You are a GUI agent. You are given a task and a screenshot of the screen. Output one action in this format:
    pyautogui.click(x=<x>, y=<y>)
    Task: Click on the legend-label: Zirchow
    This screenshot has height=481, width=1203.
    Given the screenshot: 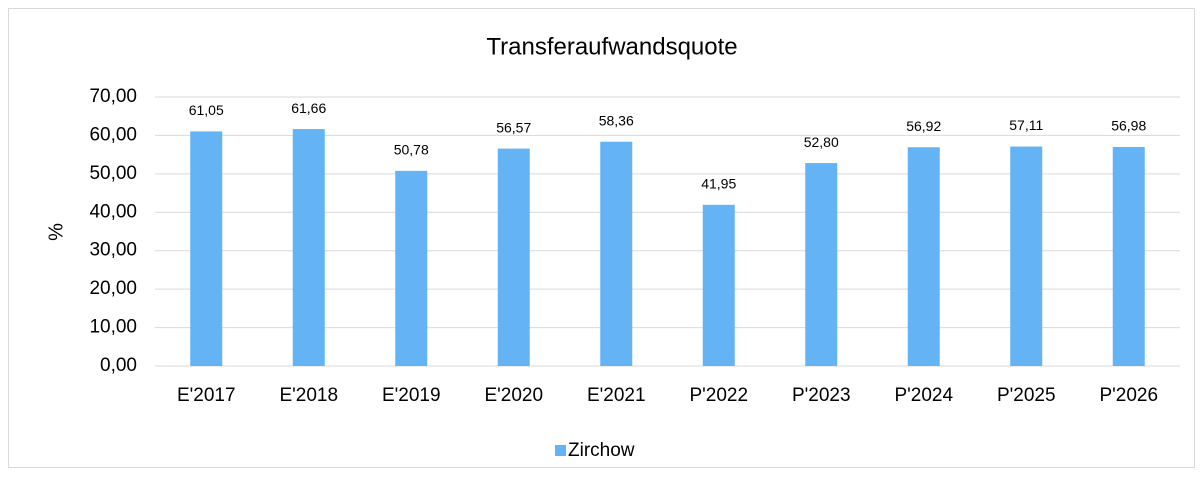 What is the action you would take?
    pyautogui.click(x=601, y=450)
    